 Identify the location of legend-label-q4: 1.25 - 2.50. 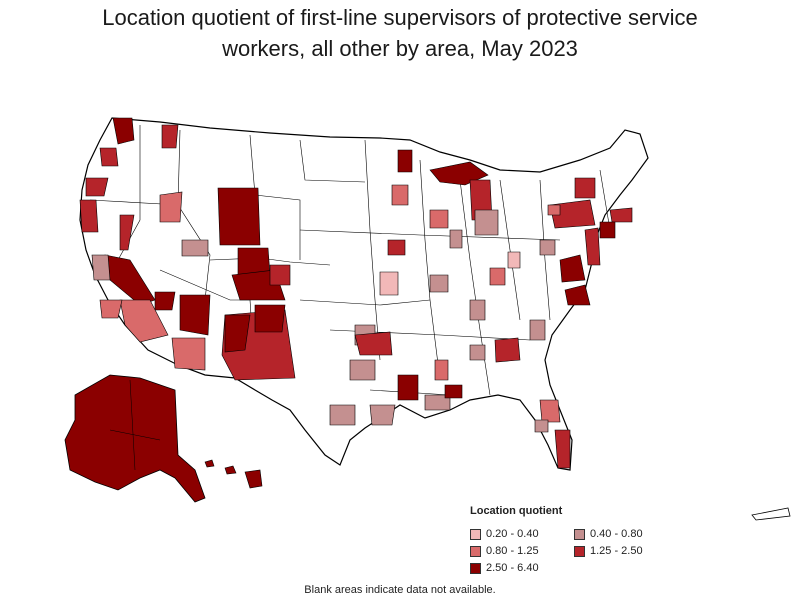
(616, 551).